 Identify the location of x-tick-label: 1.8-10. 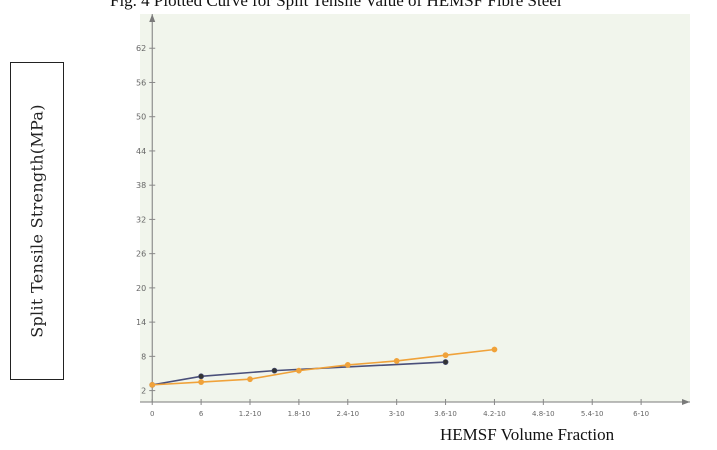
(299, 413).